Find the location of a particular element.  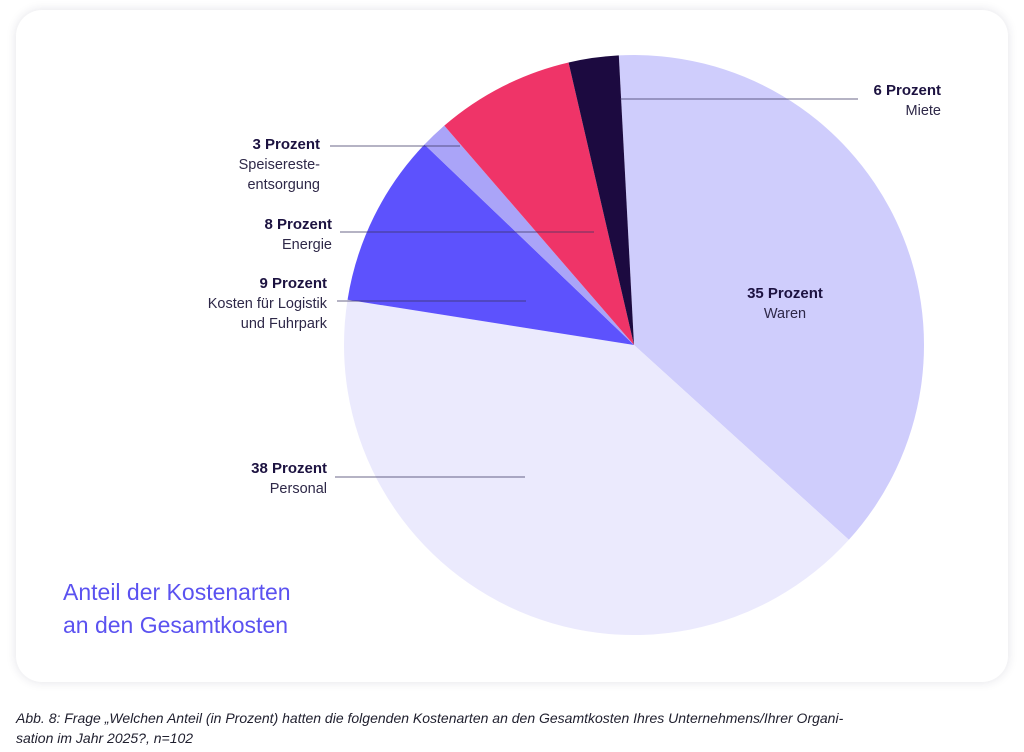

slice-label-pct-waren: 35 Prozent is located at coordinates (785, 293).